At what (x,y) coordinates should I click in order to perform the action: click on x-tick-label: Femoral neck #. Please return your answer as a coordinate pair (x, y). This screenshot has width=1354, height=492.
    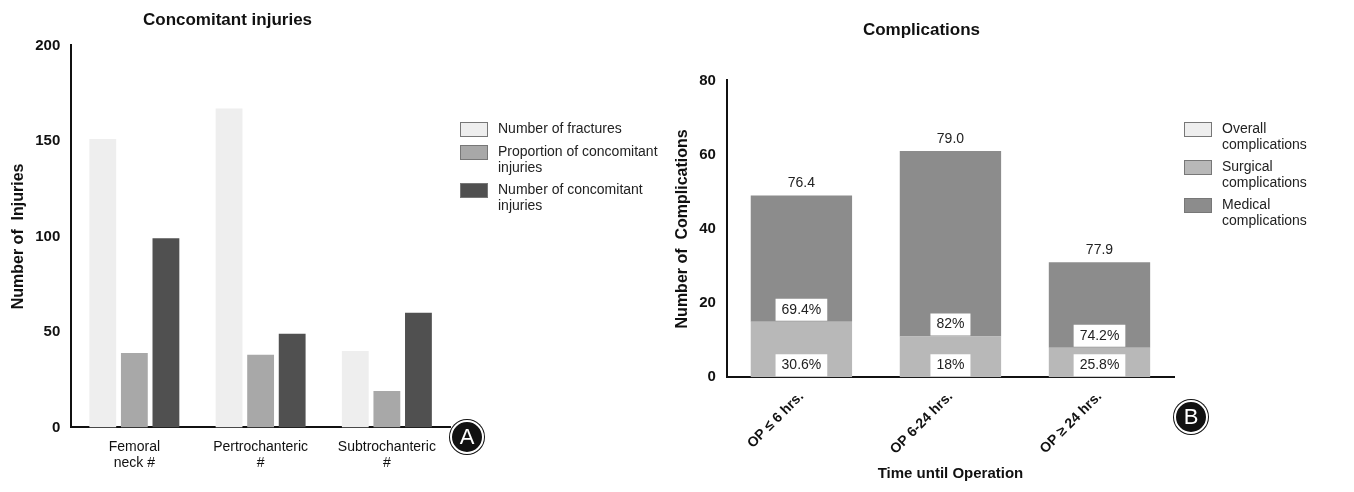
    Looking at the image, I should click on (134, 454).